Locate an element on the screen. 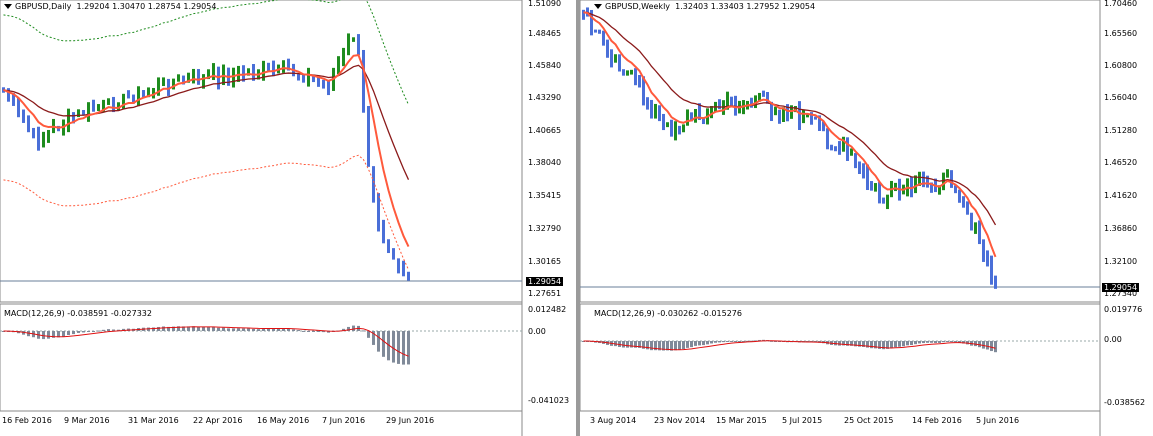 The image size is (1153, 436). price-axis-label: 1.46520 is located at coordinates (1121, 162).